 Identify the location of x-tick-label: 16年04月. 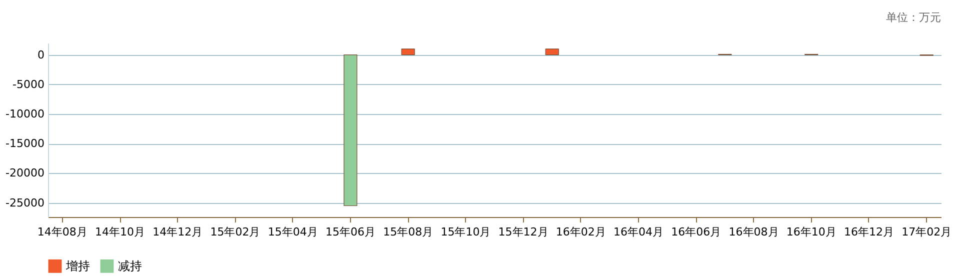
(639, 232).